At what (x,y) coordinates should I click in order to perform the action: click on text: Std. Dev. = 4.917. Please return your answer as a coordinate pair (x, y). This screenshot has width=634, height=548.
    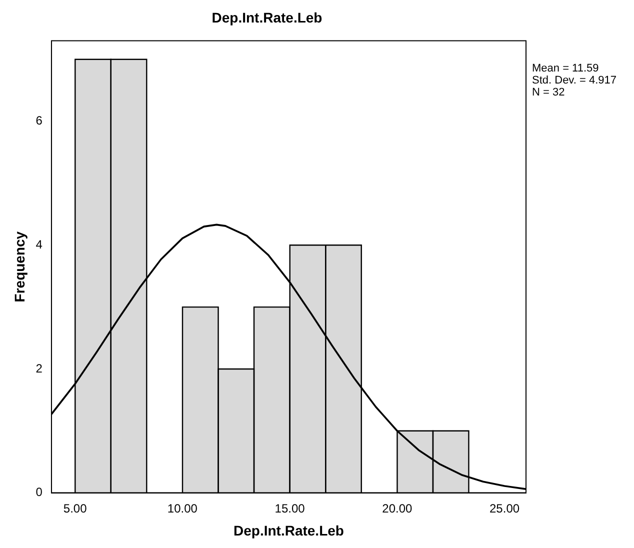
    Looking at the image, I should click on (574, 80).